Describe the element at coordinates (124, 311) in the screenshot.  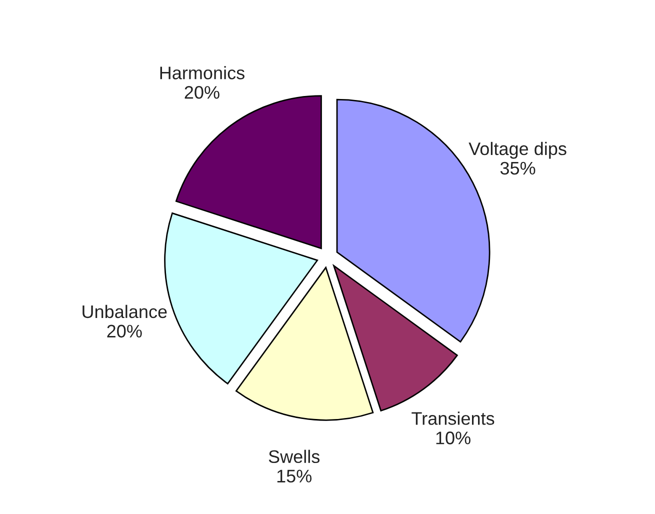
I see `slice-label: Unbalance` at that location.